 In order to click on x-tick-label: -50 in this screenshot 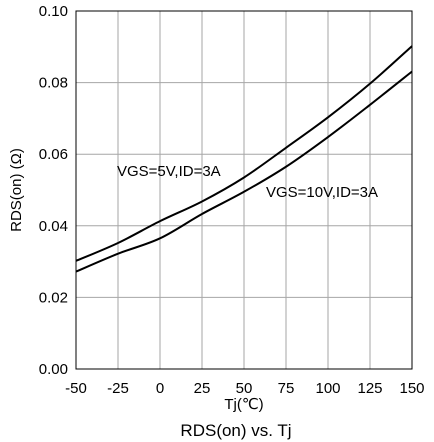, I will do `click(76, 388)`.